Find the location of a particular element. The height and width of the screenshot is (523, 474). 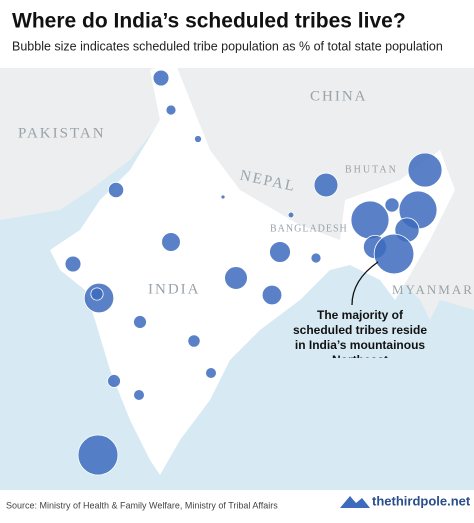

logo: thethirdpole.net is located at coordinates (421, 500).